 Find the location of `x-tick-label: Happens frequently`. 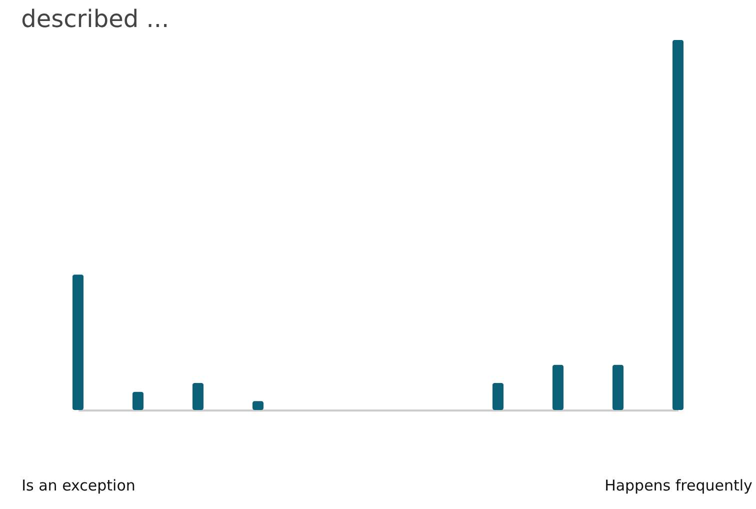

x-tick-label: Happens frequently is located at coordinates (678, 485).